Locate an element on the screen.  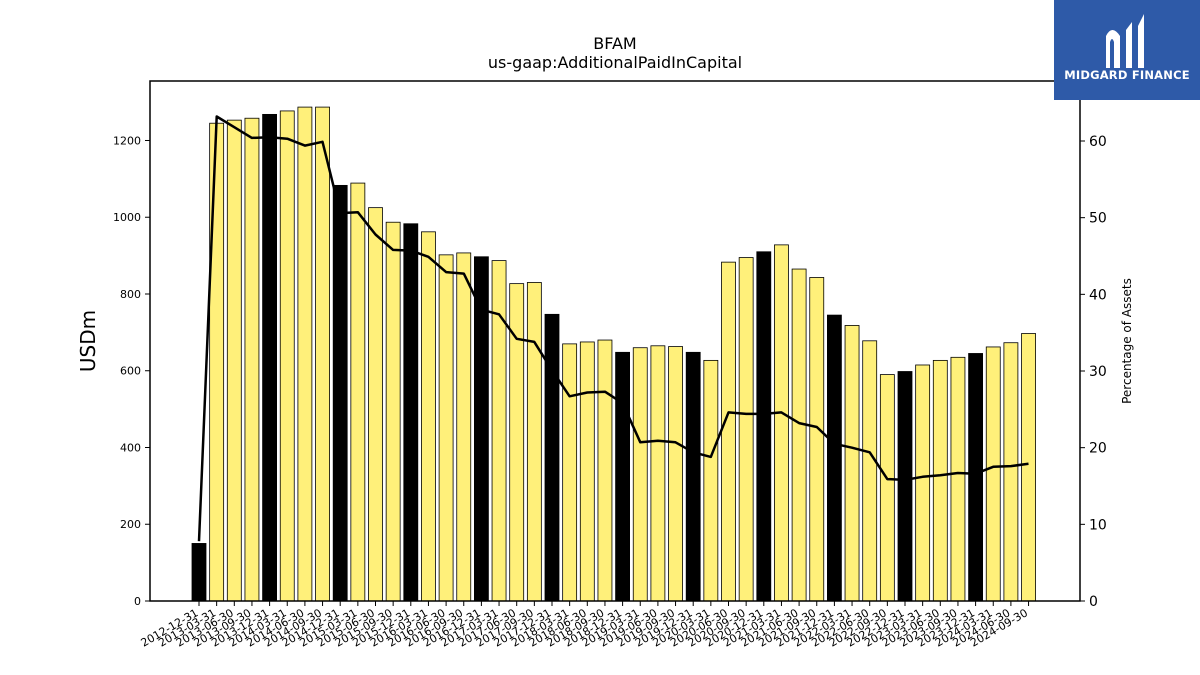
y-tick-label: 800 is located at coordinates (130, 294).